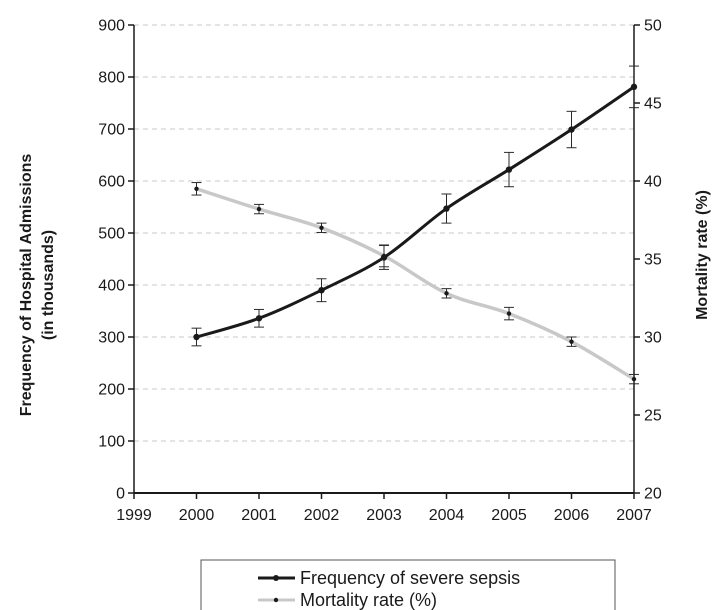 The image size is (712, 610). What do you see at coordinates (134, 515) in the screenshot?
I see `x-tick-label: 1999` at bounding box center [134, 515].